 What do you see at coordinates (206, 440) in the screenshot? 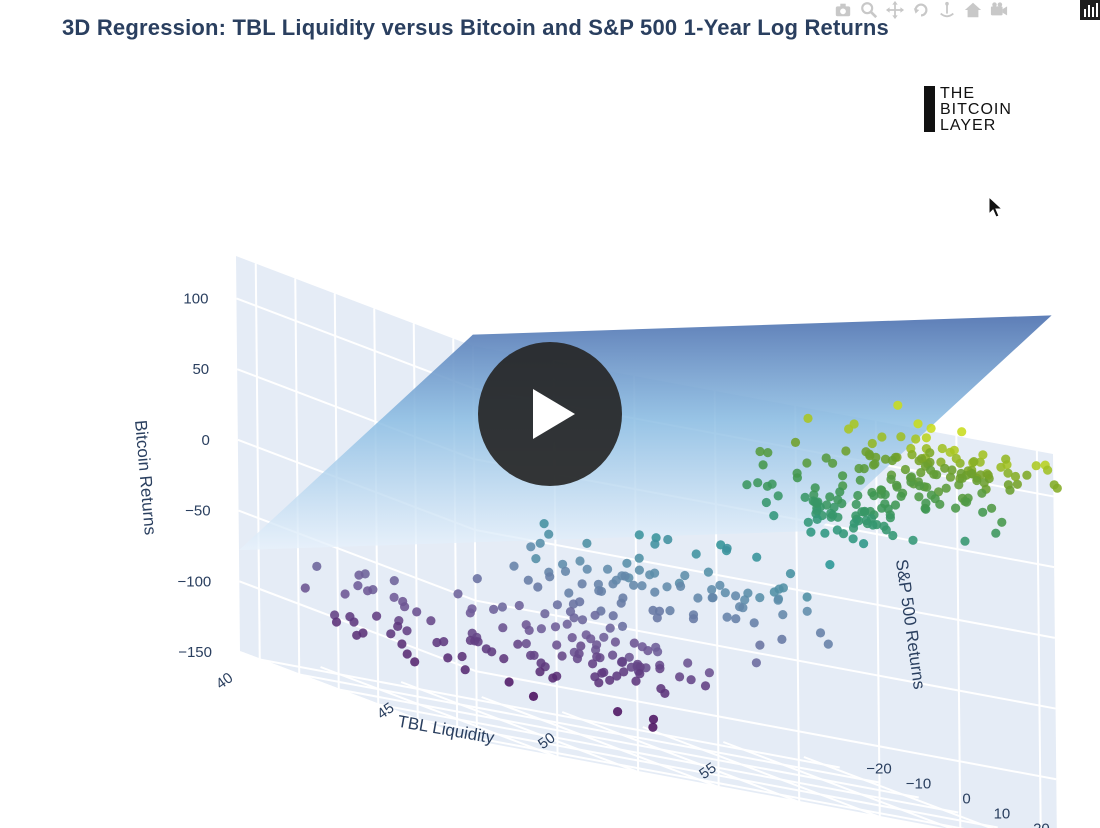
I see `z-tick-label: 0` at bounding box center [206, 440].